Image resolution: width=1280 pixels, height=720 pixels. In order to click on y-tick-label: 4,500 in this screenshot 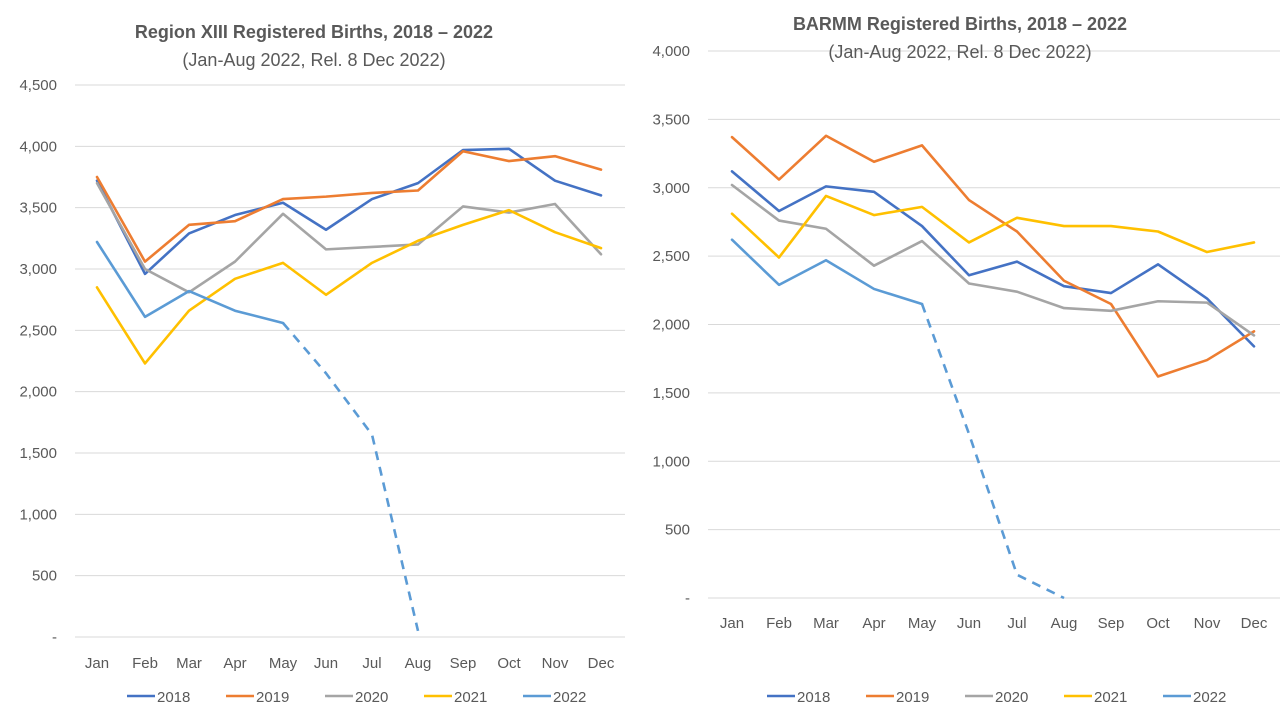, I will do `click(38, 85)`.